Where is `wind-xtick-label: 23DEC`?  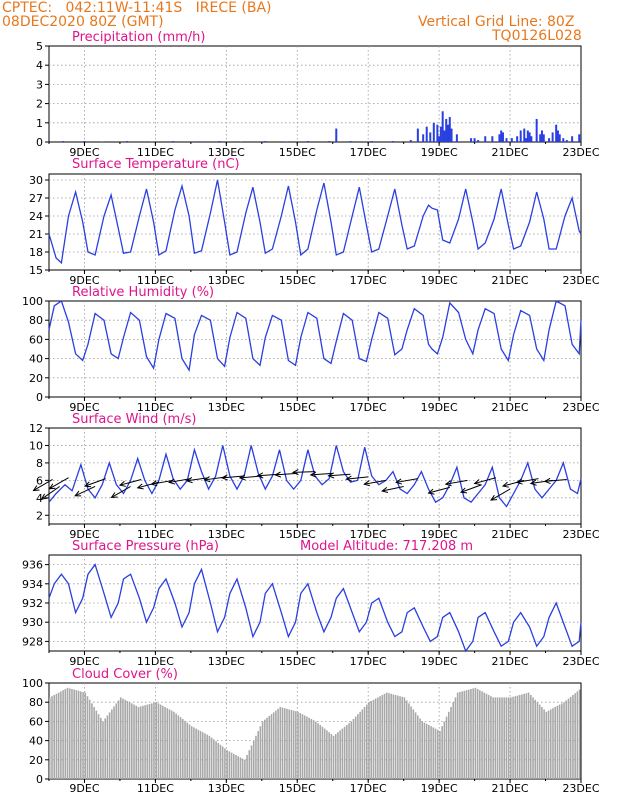 wind-xtick-label: 23DEC is located at coordinates (580, 534).